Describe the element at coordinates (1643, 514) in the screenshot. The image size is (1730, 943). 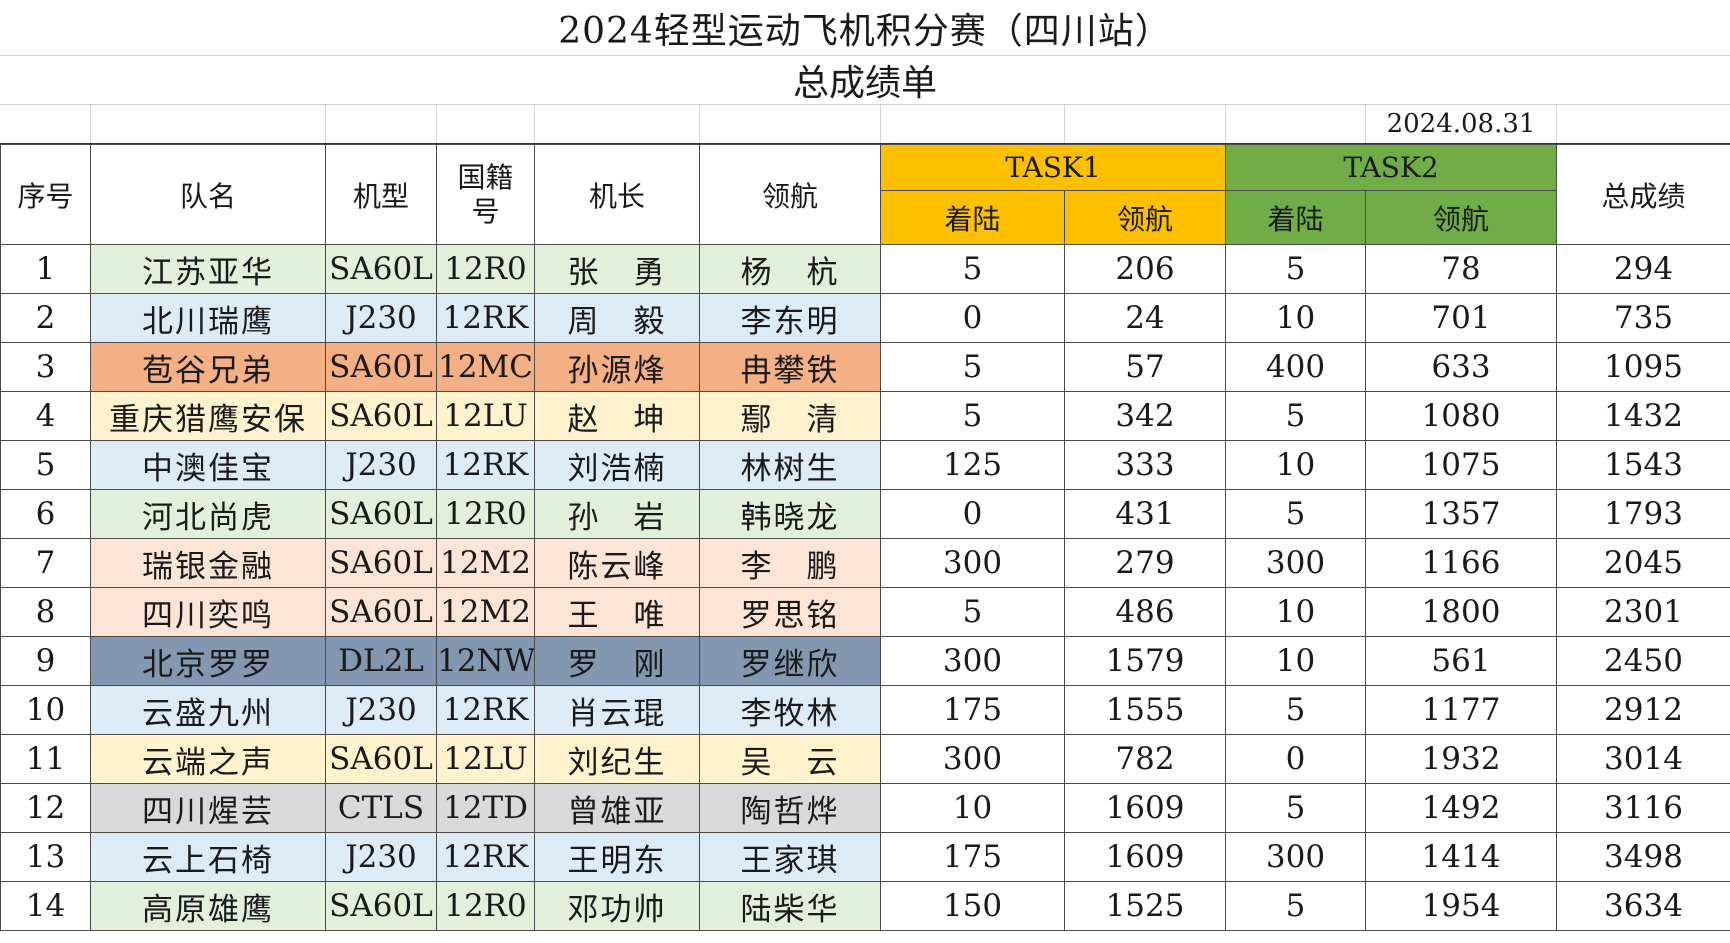
I see `cell-total: 1793` at that location.